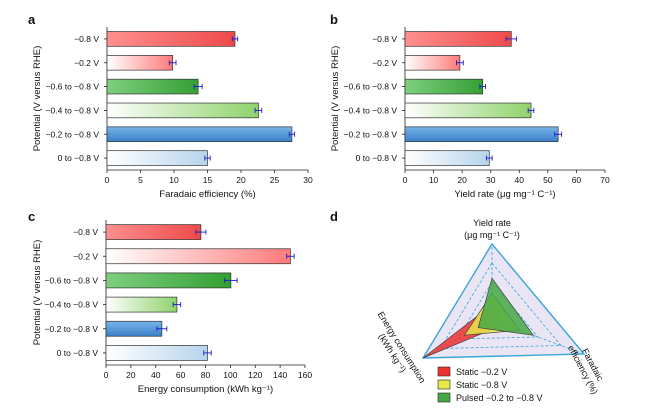  Describe the element at coordinates (140, 180) in the screenshot. I see `x-tick-label: 5` at that location.